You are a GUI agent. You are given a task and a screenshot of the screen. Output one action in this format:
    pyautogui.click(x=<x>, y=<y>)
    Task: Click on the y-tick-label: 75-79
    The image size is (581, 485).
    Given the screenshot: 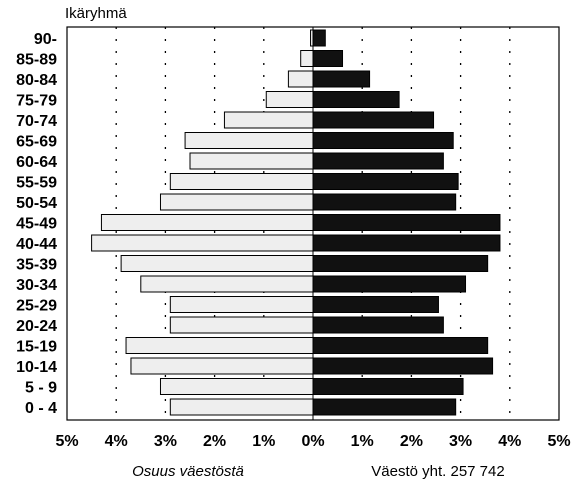 What is the action you would take?
    pyautogui.click(x=36, y=101)
    